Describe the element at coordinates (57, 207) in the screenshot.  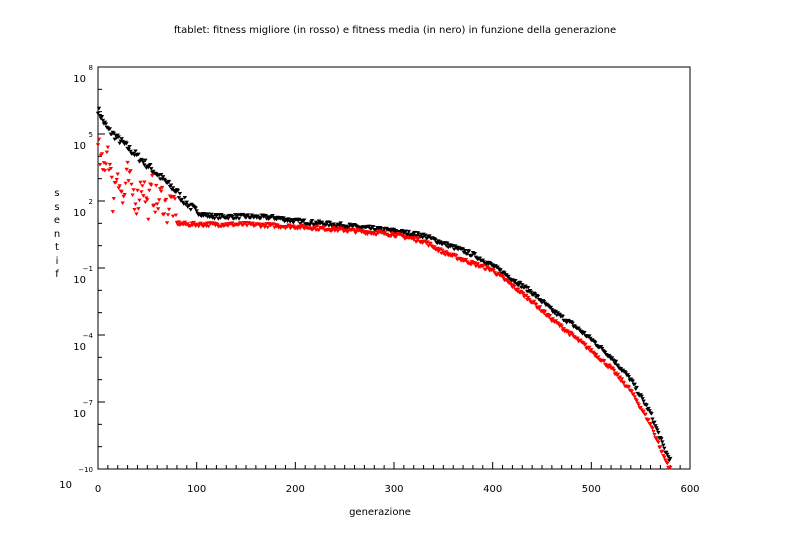
I see `y-axis-label-char: s` at that location.